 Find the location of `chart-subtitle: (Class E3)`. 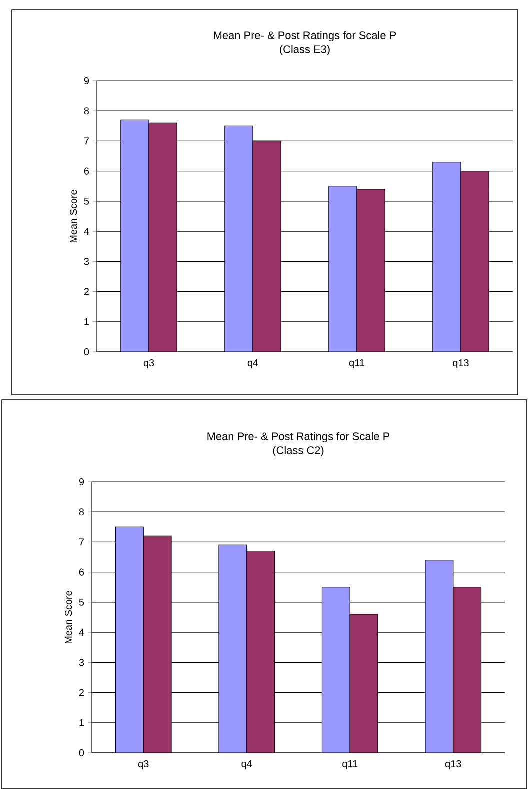

chart-subtitle: (Class E3) is located at coordinates (305, 50).